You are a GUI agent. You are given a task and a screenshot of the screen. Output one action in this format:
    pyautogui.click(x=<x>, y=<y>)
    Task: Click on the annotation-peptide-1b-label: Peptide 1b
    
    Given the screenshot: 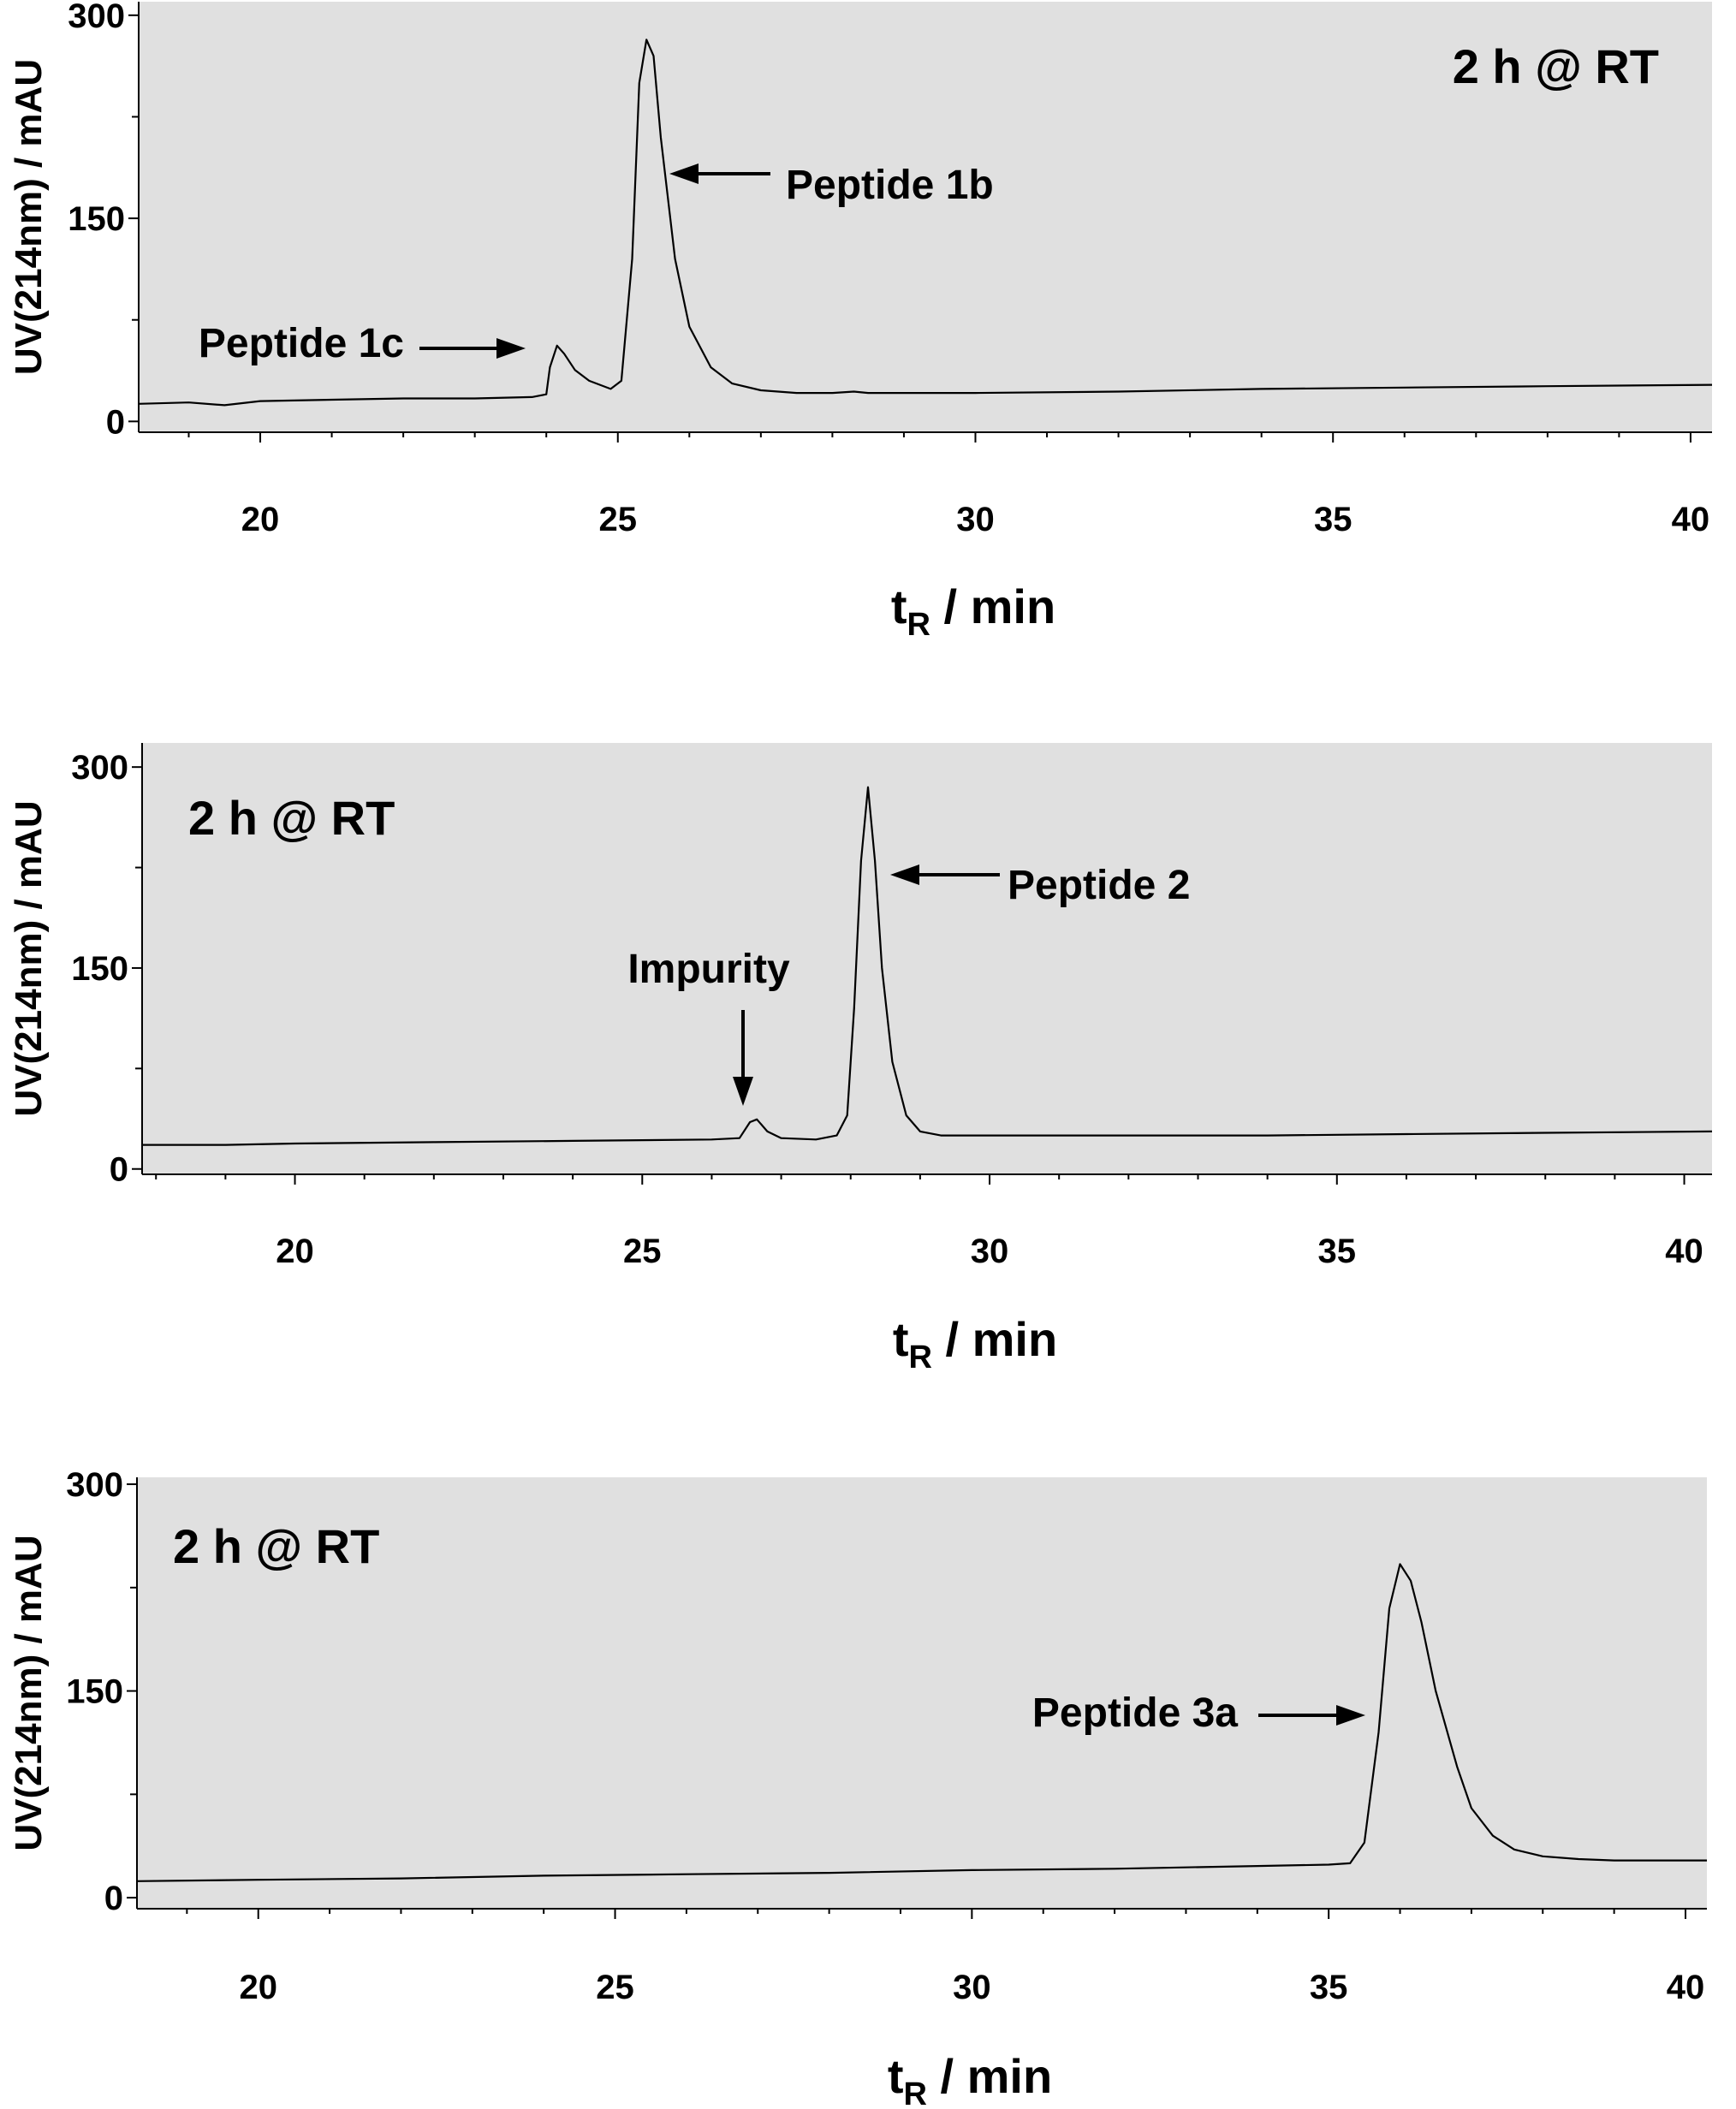 What is the action you would take?
    pyautogui.click(x=890, y=185)
    